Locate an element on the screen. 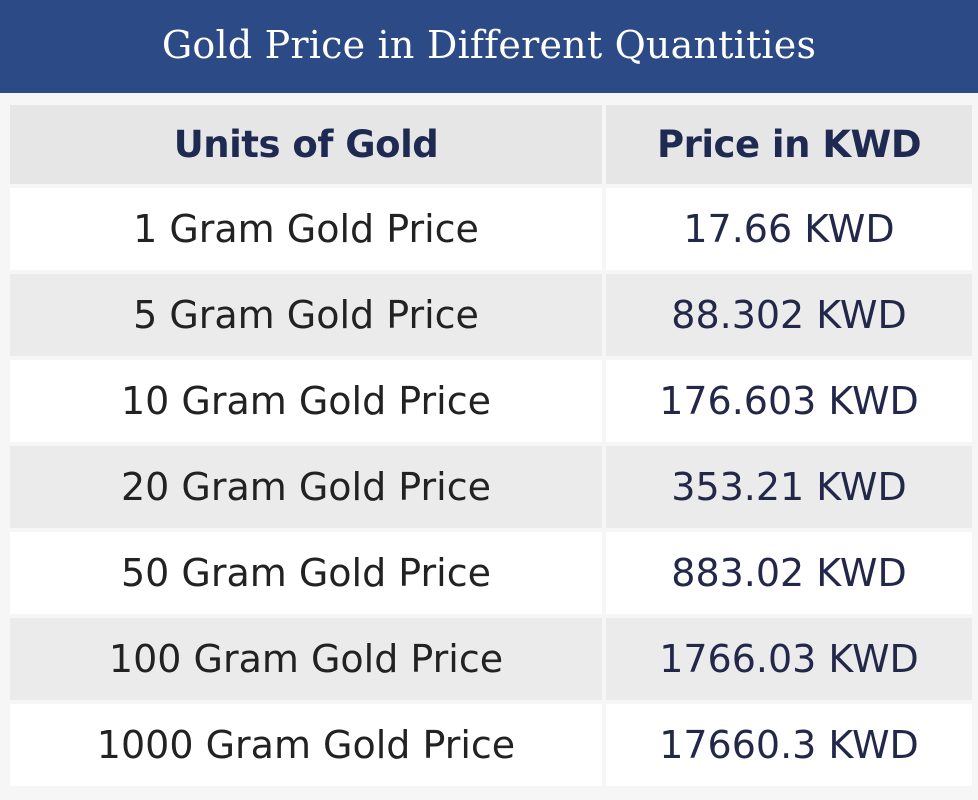 Image resolution: width=978 pixels, height=800 pixels. table-row: 10 Gram Gold Price 176.603 KWD is located at coordinates (491, 401).